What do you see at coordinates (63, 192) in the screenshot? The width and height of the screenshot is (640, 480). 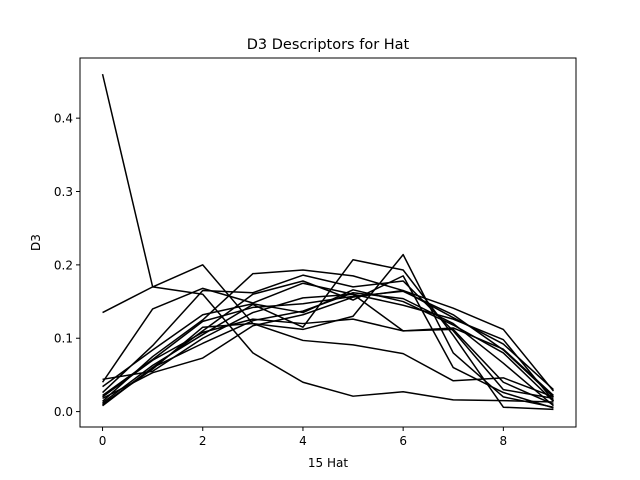 I see `y-tick-label: 0.3` at bounding box center [63, 192].